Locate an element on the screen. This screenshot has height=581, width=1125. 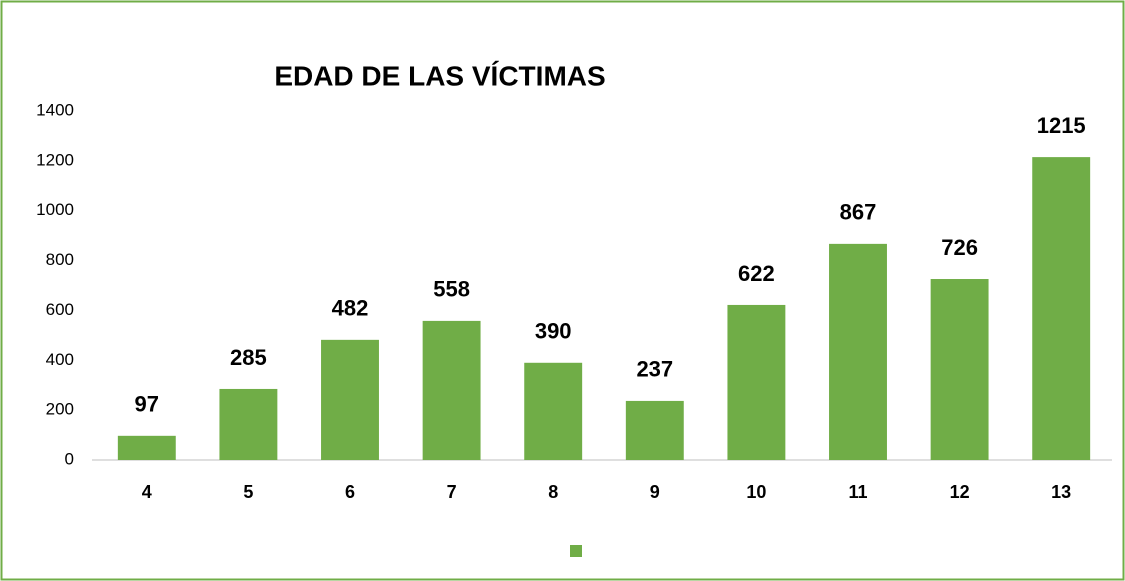
x-tick-label: 13 is located at coordinates (1061, 492).